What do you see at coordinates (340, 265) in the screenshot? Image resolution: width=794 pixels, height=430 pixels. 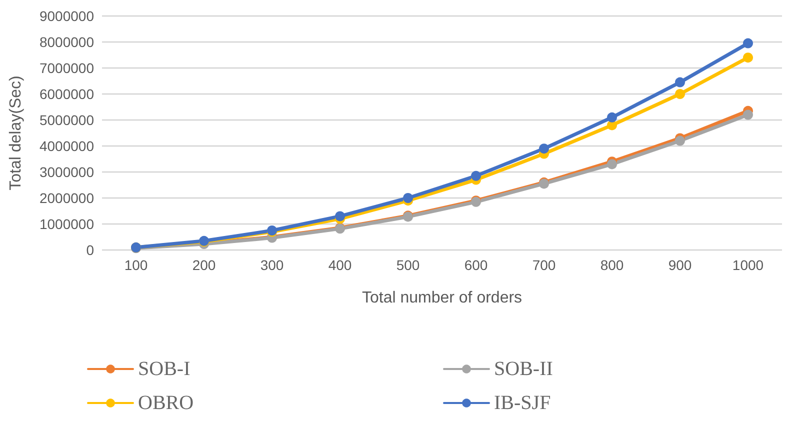 I see `x-tick-label: 400` at bounding box center [340, 265].